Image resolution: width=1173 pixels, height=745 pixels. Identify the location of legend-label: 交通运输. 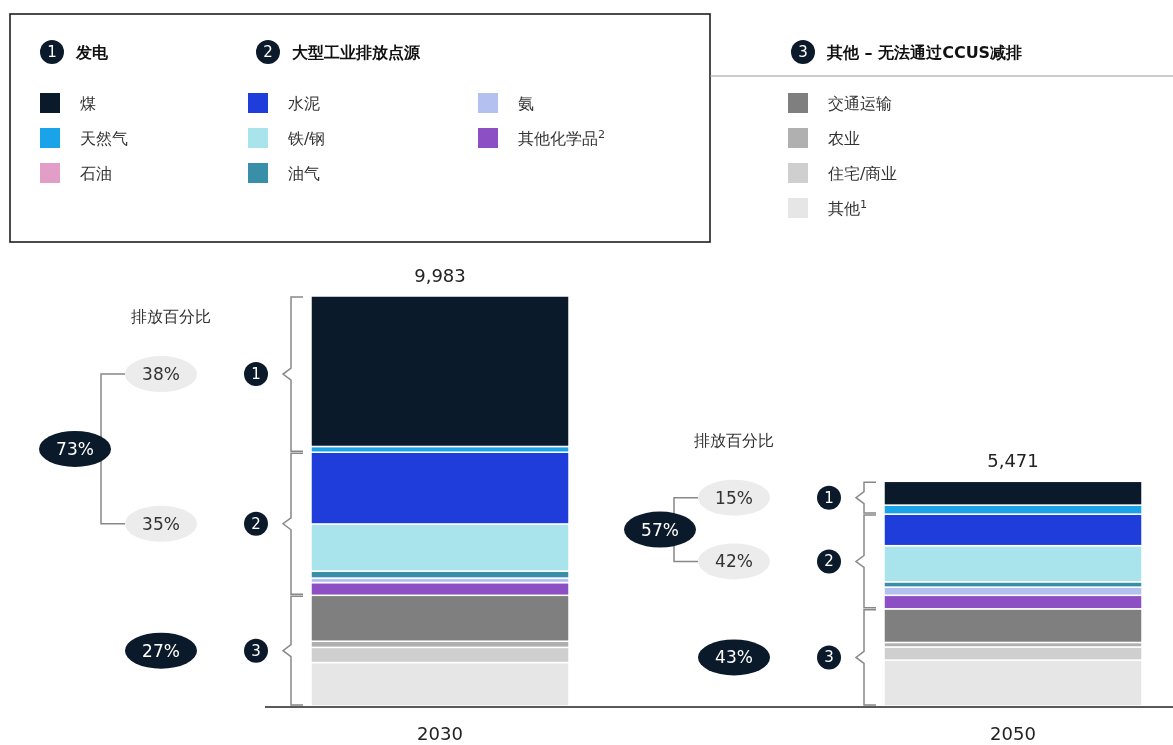
(860, 103).